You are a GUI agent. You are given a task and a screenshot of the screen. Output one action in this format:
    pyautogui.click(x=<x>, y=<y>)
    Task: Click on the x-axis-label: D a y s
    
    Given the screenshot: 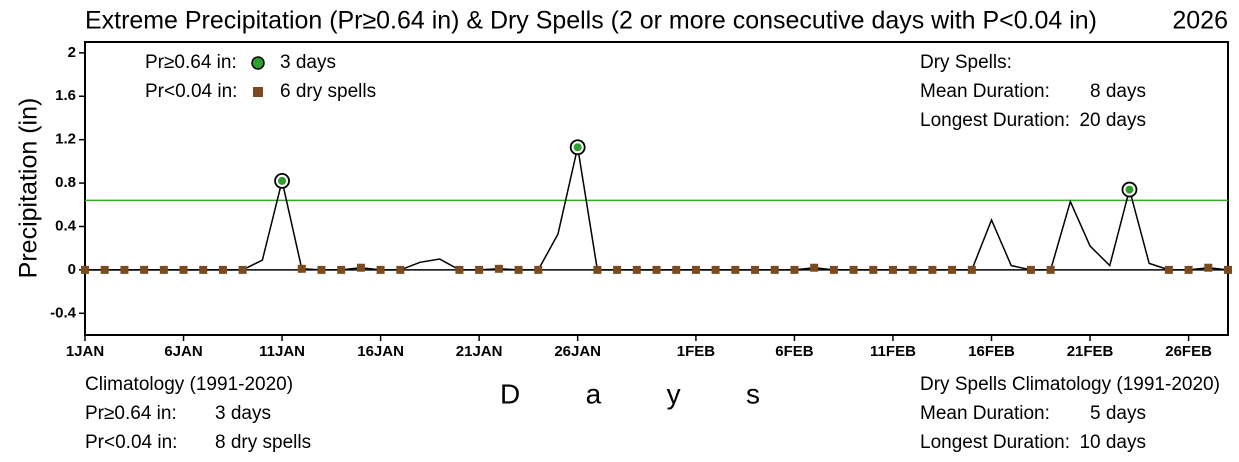 What is the action you would take?
    pyautogui.click(x=630, y=393)
    